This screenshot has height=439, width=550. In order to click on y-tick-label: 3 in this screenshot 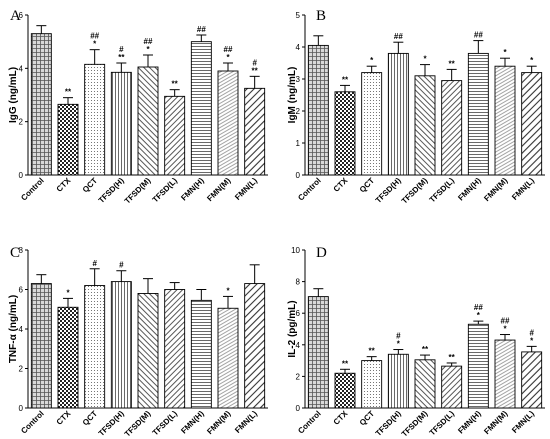, I will do `click(298, 79)`.